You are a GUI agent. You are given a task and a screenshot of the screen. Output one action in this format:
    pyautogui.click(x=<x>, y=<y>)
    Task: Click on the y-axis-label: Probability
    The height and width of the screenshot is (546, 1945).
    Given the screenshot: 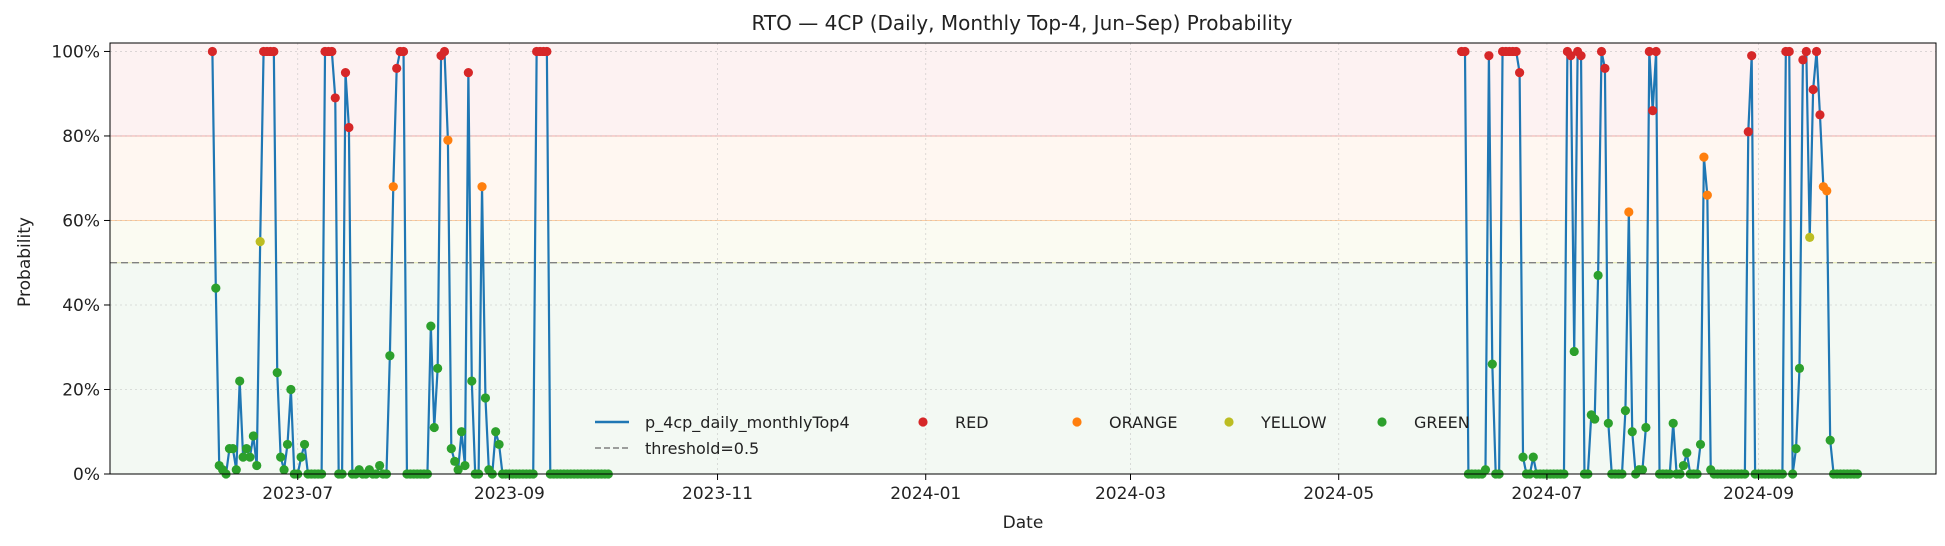 What is the action you would take?
    pyautogui.click(x=25, y=262)
    